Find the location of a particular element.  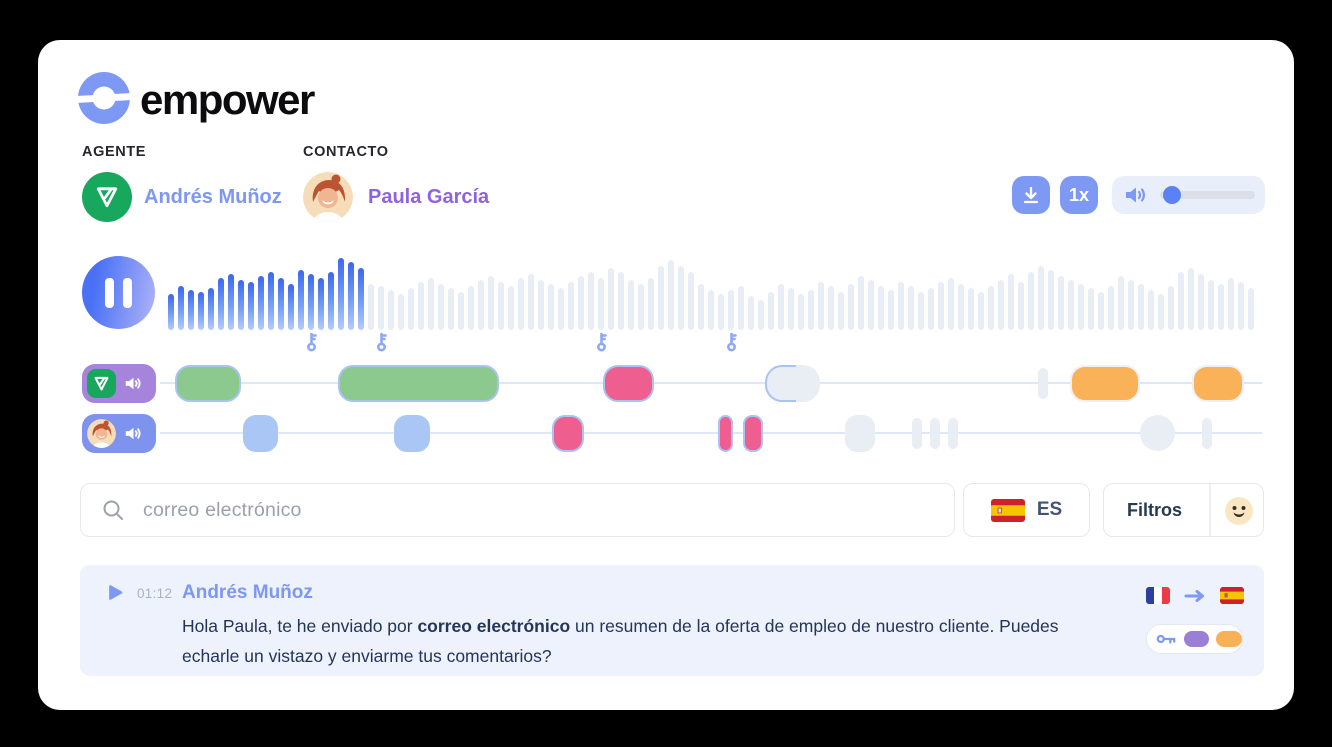

contact-name: Paula García is located at coordinates (429, 197).